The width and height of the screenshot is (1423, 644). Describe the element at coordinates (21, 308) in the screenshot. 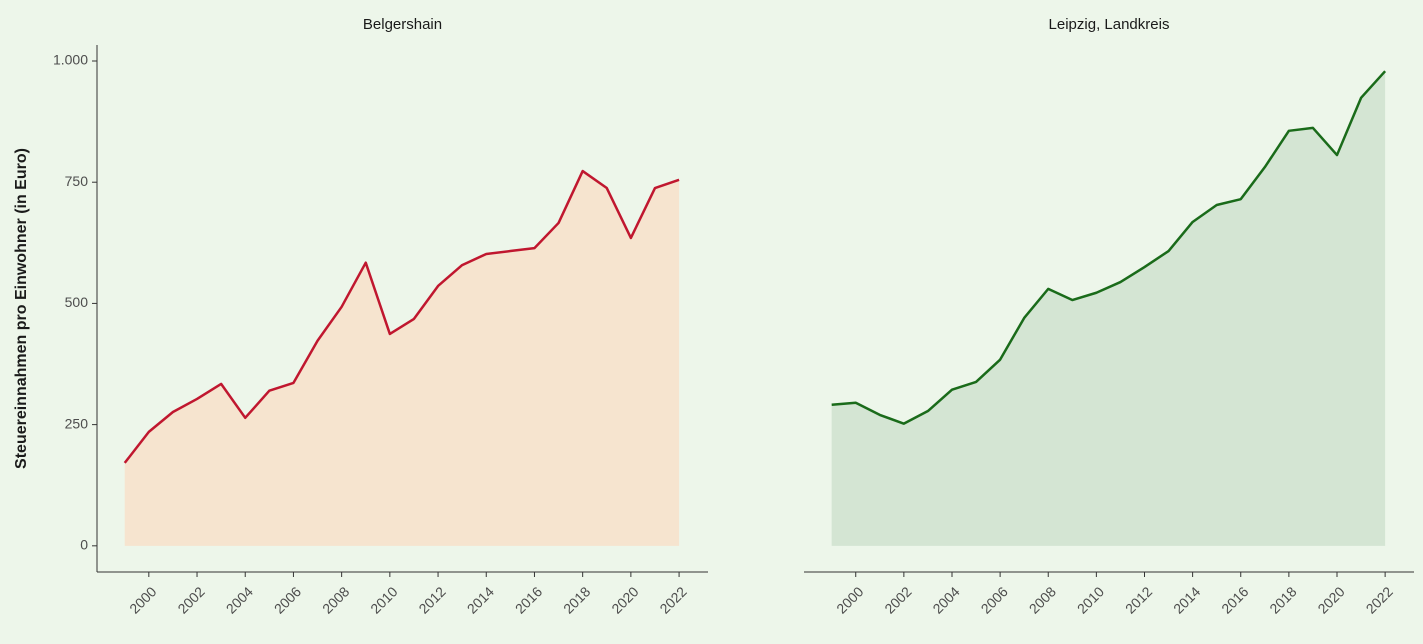

I see `y-axis-label: Steuereinnahmen pro Einwohner (in Euro)` at that location.